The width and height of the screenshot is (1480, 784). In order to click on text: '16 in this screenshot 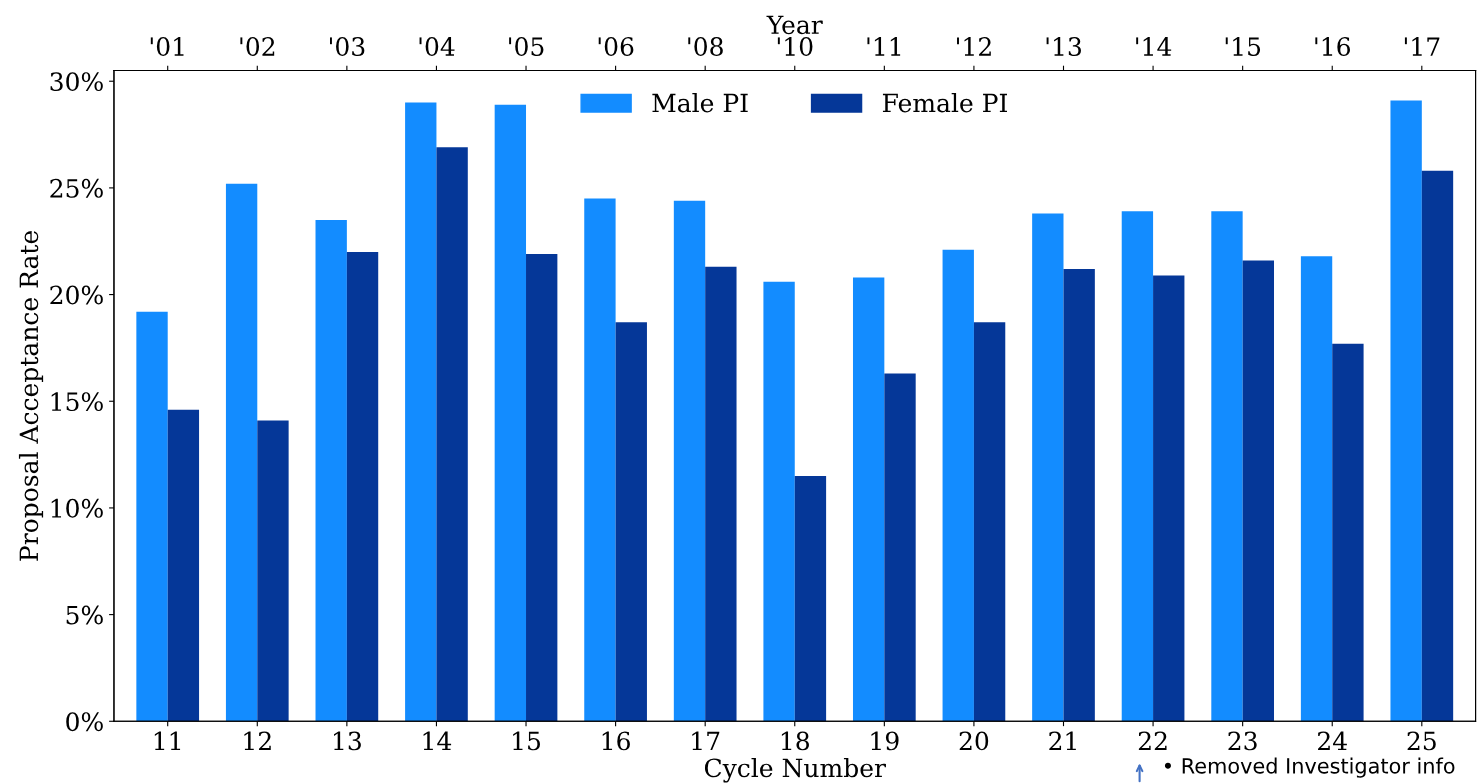, I will do `click(1332, 46)`.